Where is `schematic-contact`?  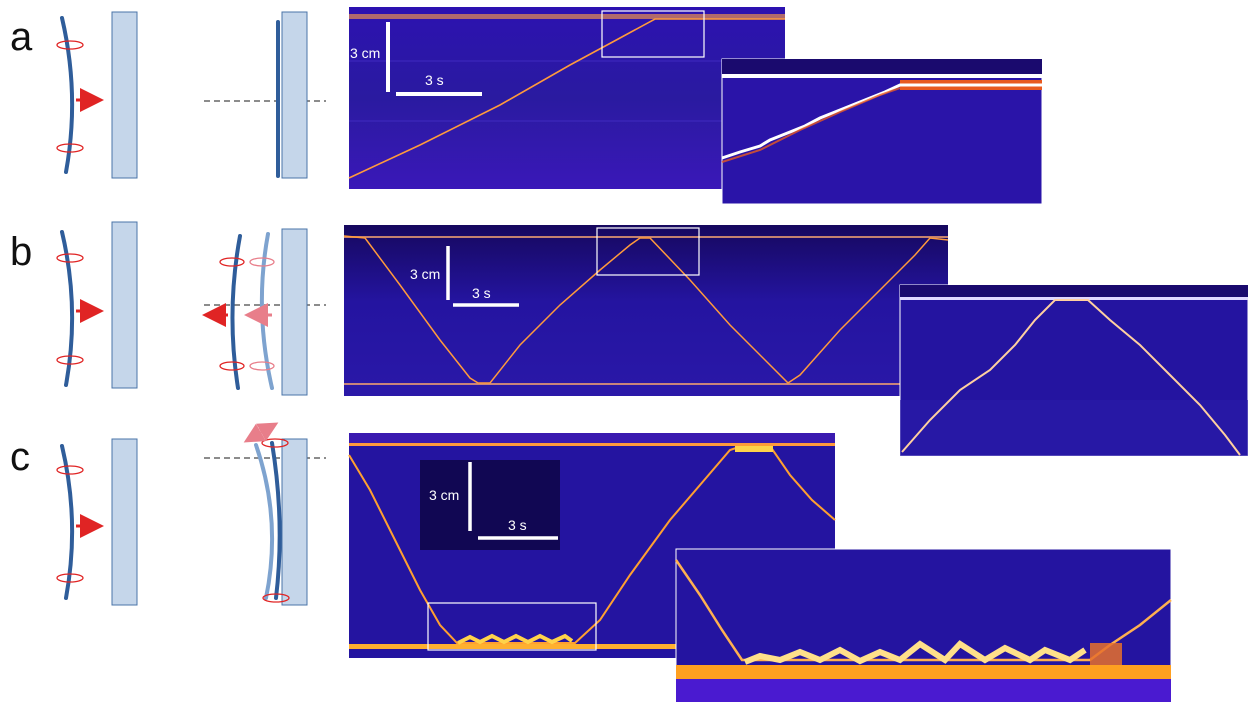
schematic-contact is located at coordinates (265, 95).